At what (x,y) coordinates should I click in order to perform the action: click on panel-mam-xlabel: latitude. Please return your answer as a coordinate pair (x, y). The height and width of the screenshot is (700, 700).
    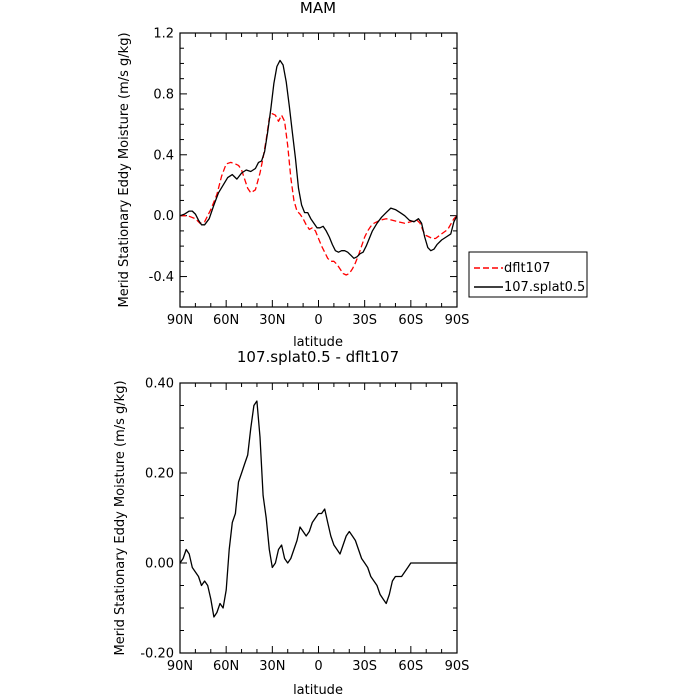
    Looking at the image, I should click on (318, 342).